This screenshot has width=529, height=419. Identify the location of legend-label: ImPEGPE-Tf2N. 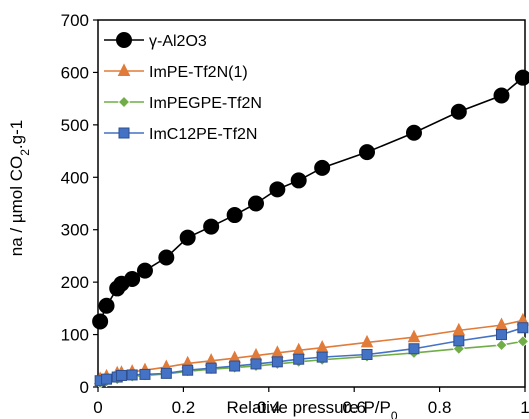
(205, 103).